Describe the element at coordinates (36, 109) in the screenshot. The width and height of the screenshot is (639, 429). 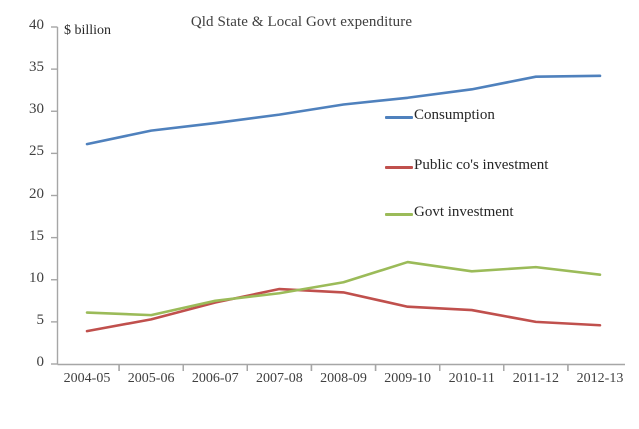
I see `y-axis-tick-label: 30` at that location.